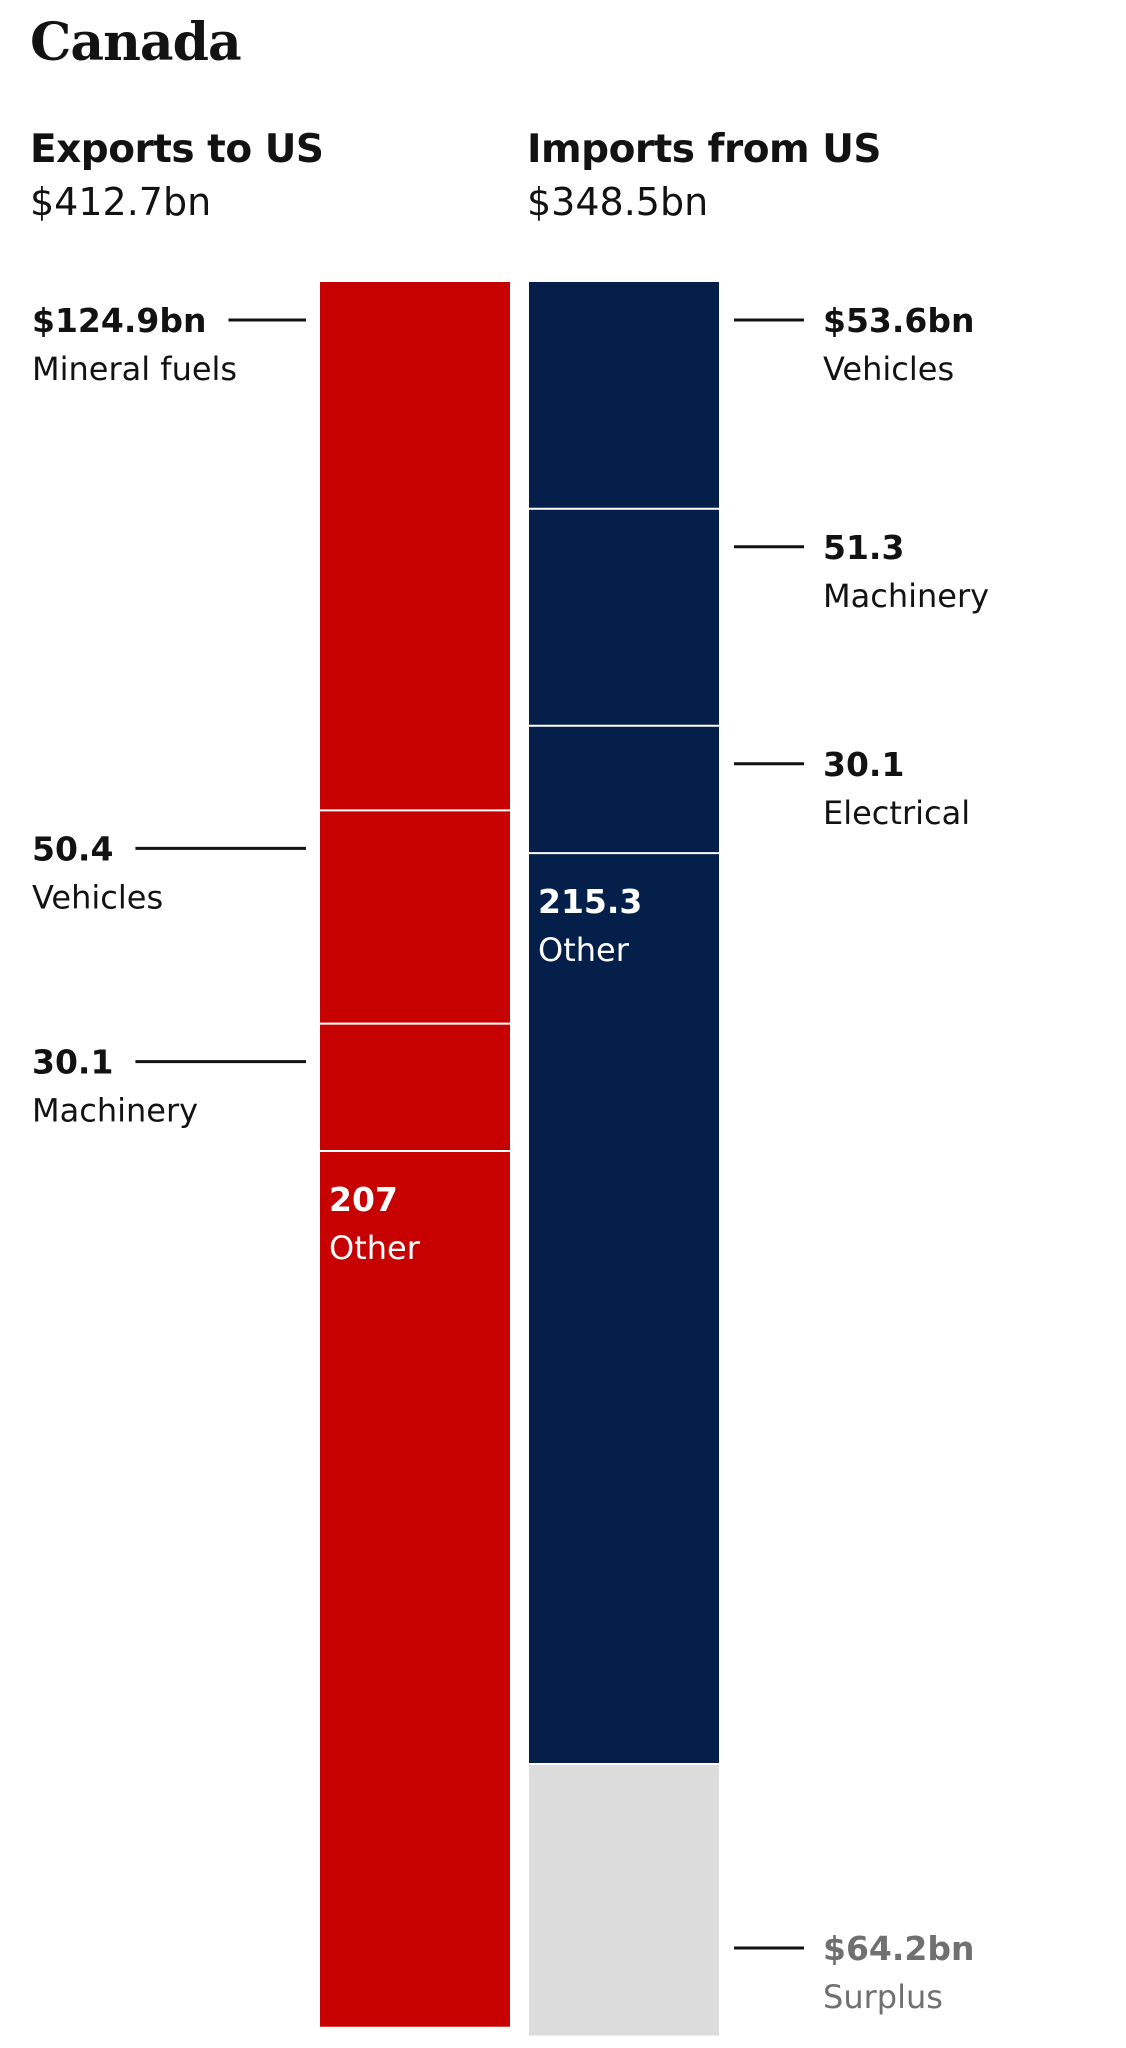 Image resolution: width=1126 pixels, height=2048 pixels. I want to click on chart-title: Canada, so click(136, 42).